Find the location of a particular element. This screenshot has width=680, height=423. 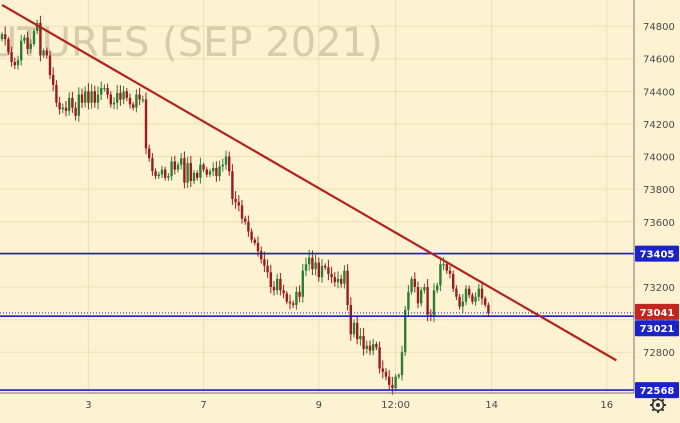

settings-button is located at coordinates (658, 405).